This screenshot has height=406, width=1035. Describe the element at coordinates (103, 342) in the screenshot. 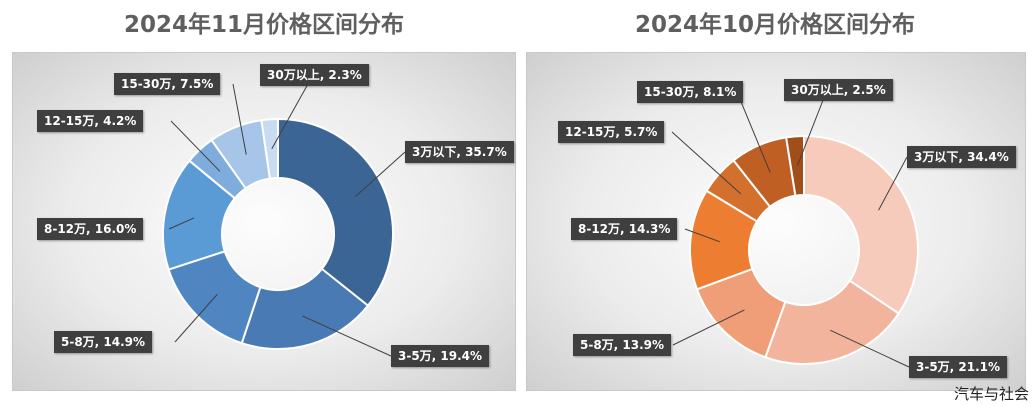

I see `data-label-5-8万: 5-8万, 14.9%` at that location.